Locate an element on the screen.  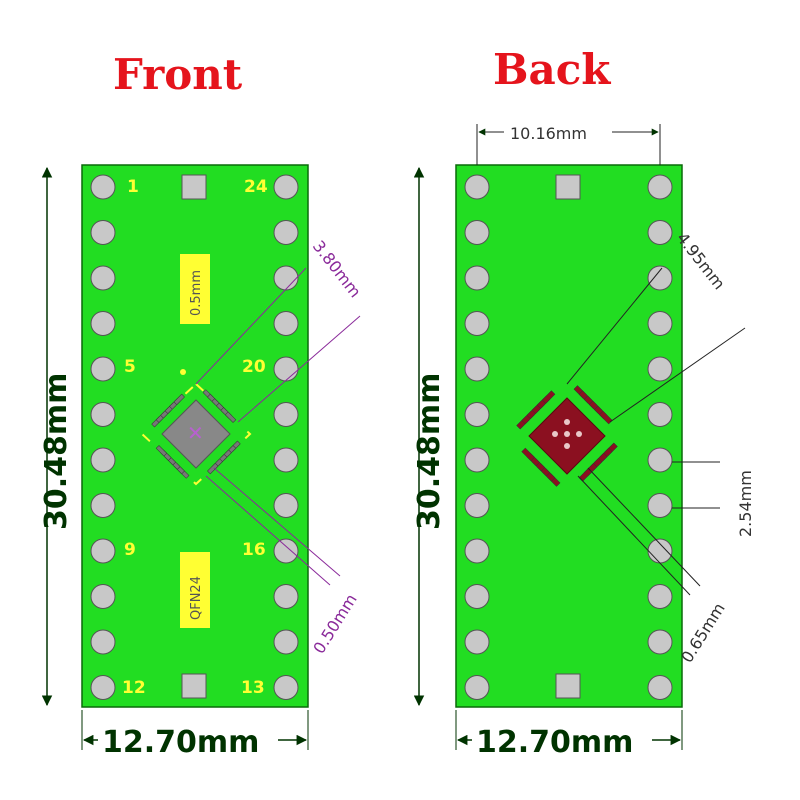
package-label: QFN24 is located at coordinates (196, 598).